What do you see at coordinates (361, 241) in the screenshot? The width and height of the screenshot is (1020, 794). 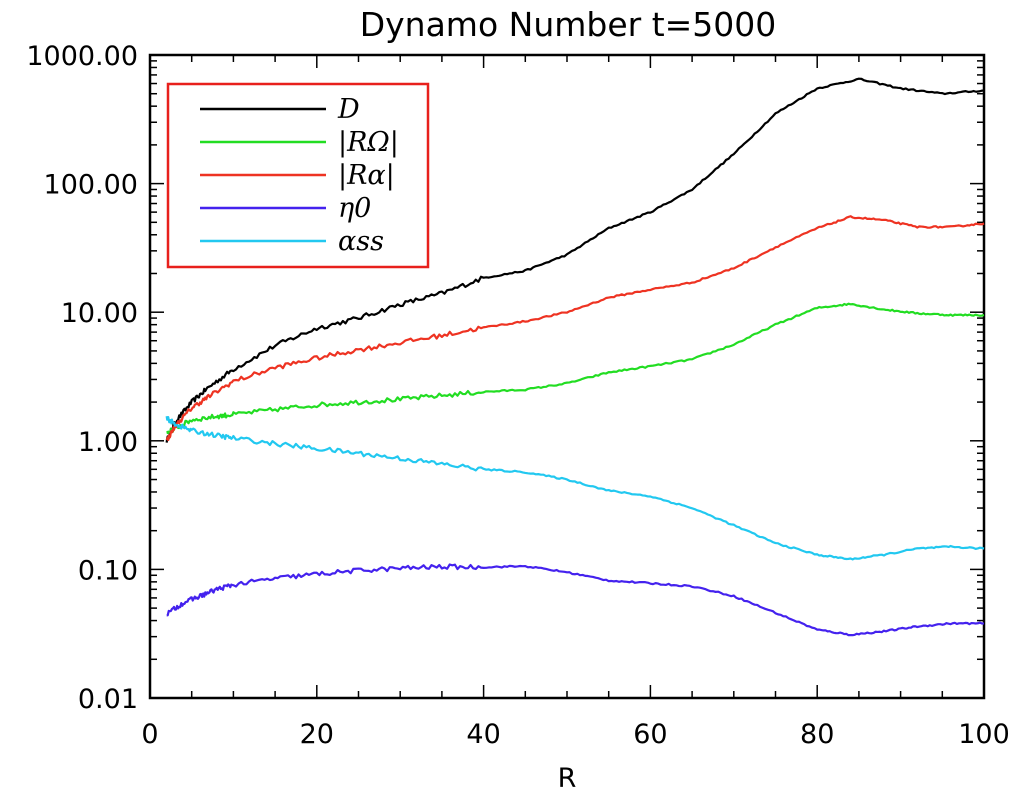 I see `legend-label-4: αss` at bounding box center [361, 241].